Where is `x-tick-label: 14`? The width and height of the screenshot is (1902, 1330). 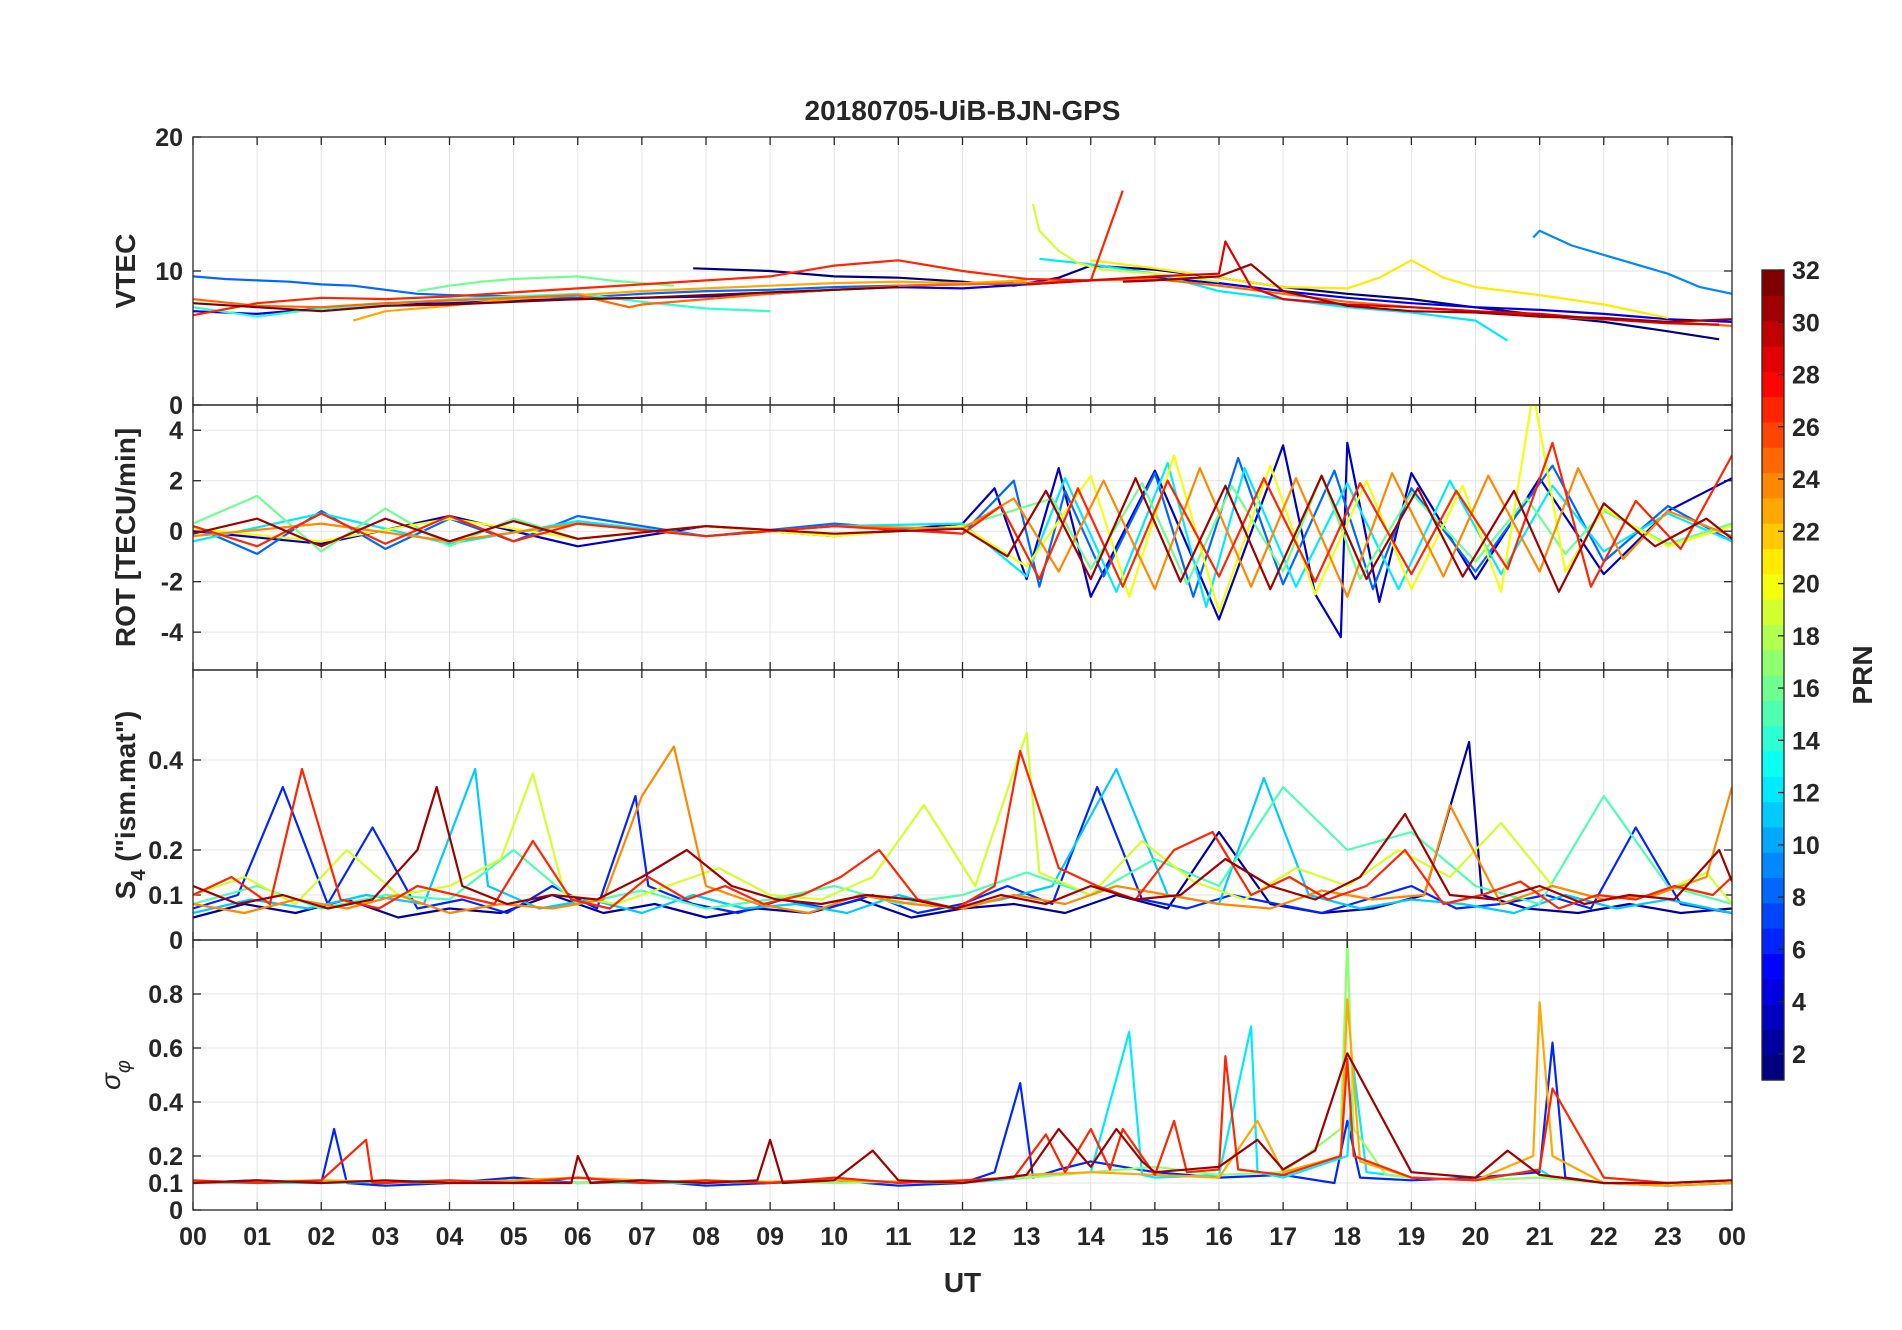
x-tick-label: 14 is located at coordinates (1091, 1237).